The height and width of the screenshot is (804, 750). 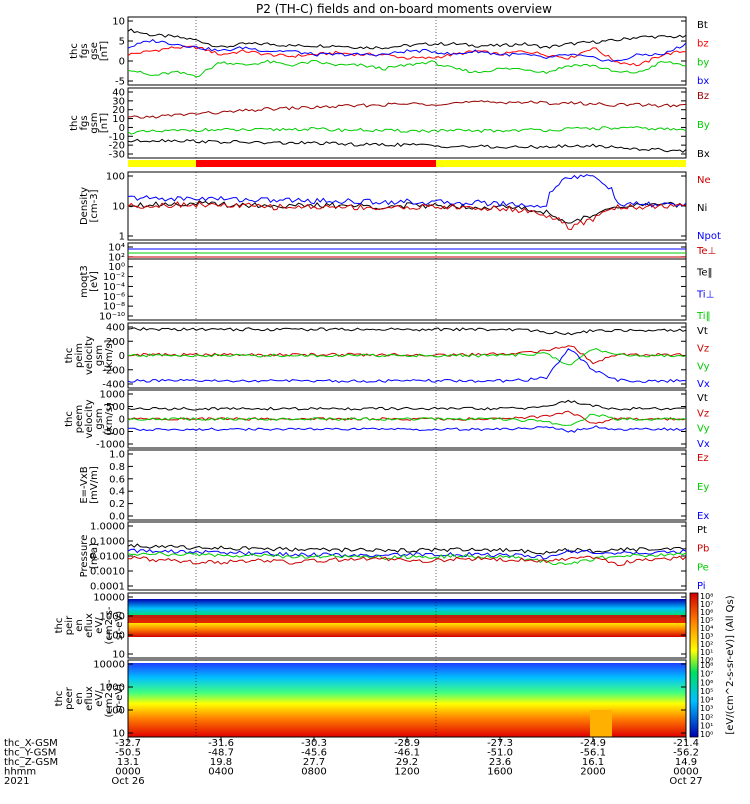 I want to click on x-tick-label: 13.1, so click(x=128, y=762).